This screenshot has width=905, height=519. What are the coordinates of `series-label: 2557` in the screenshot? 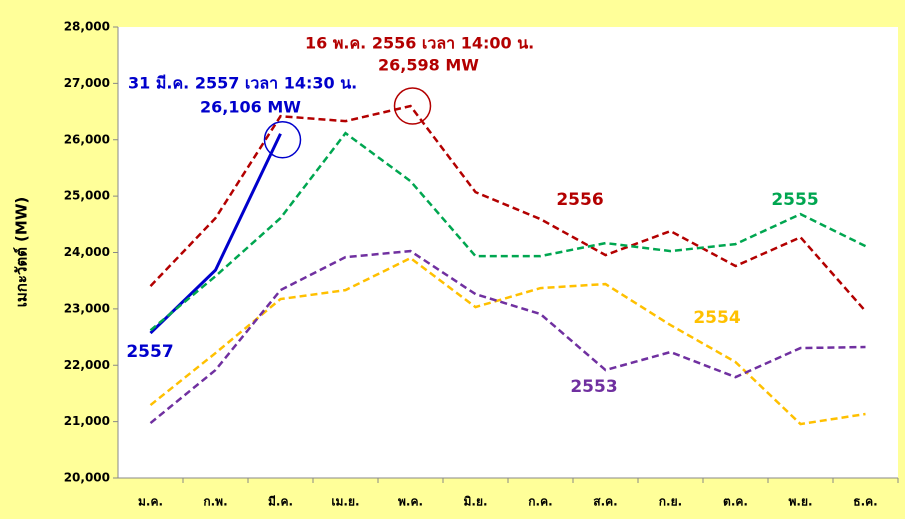 It's located at (149, 352).